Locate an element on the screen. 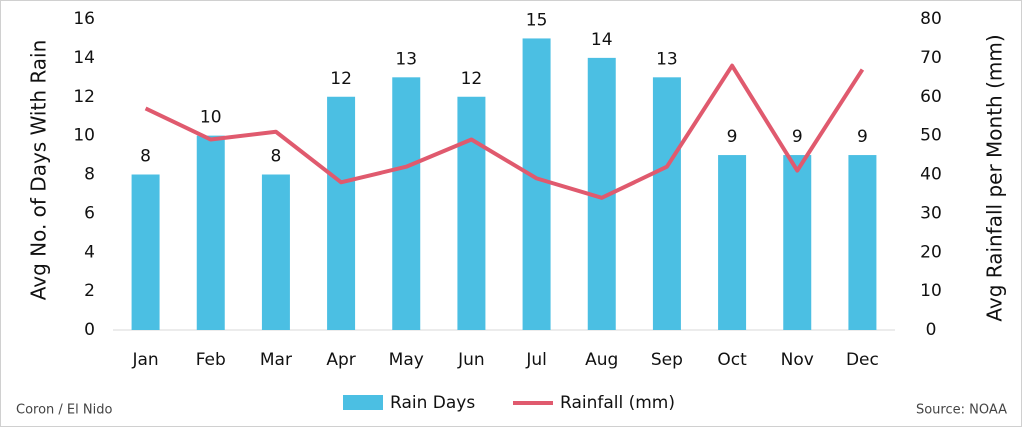  y2-tick-label: 20 is located at coordinates (931, 252).